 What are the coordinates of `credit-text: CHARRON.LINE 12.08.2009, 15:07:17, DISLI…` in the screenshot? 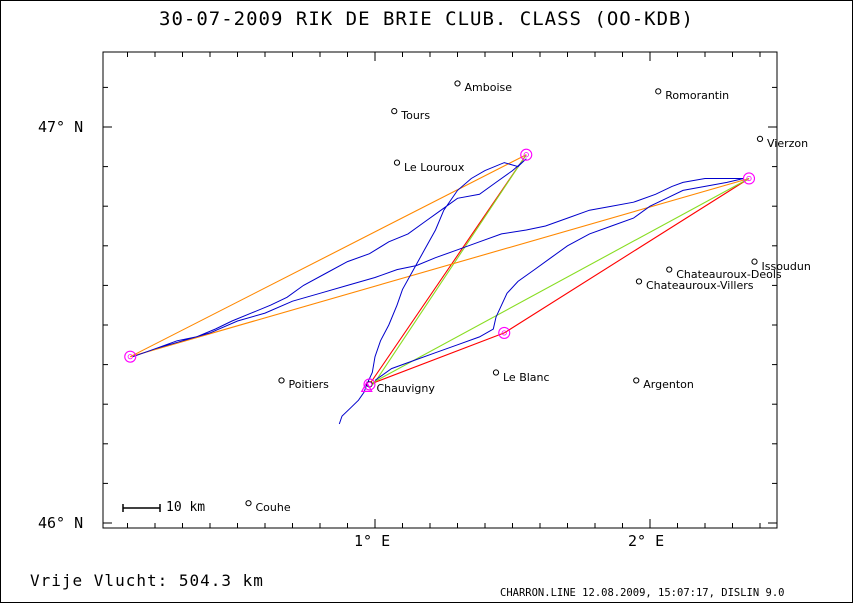 It's located at (642, 593).